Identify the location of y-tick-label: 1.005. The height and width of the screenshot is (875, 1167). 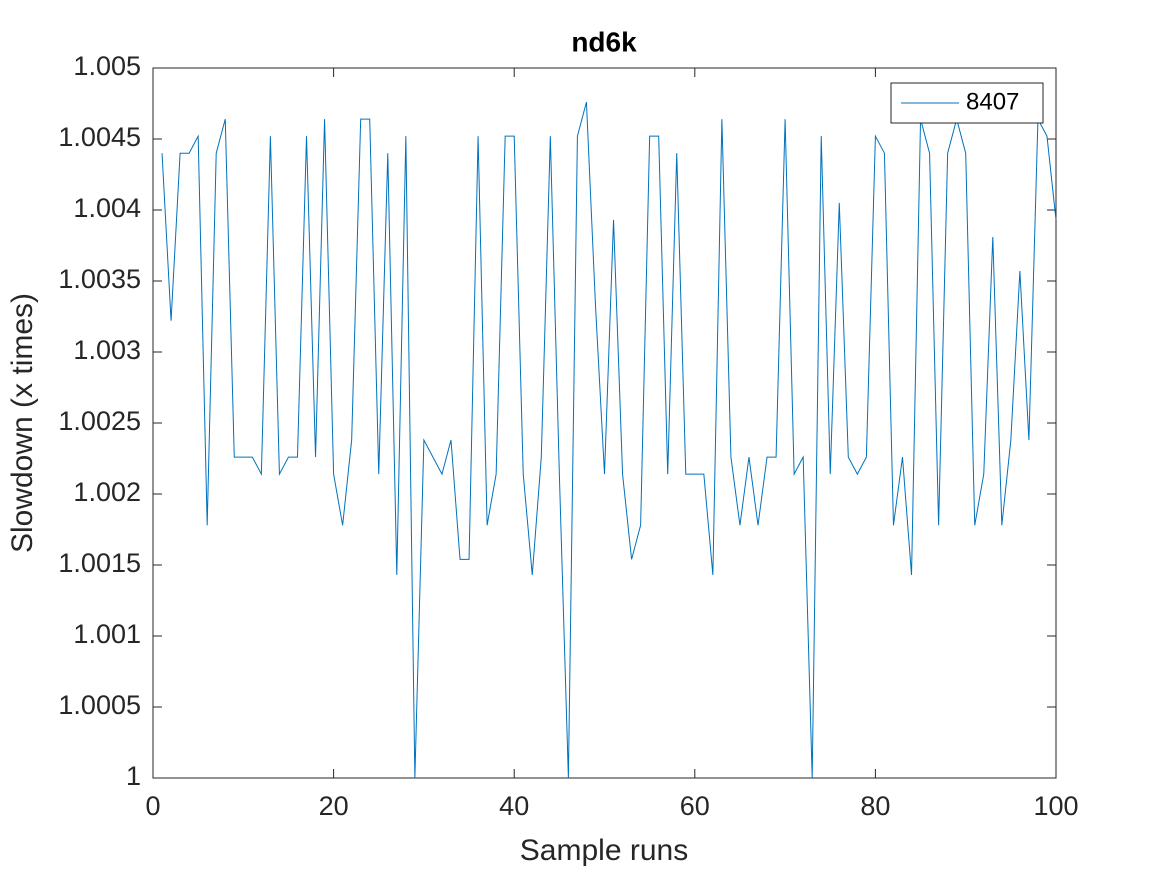
(107, 66).